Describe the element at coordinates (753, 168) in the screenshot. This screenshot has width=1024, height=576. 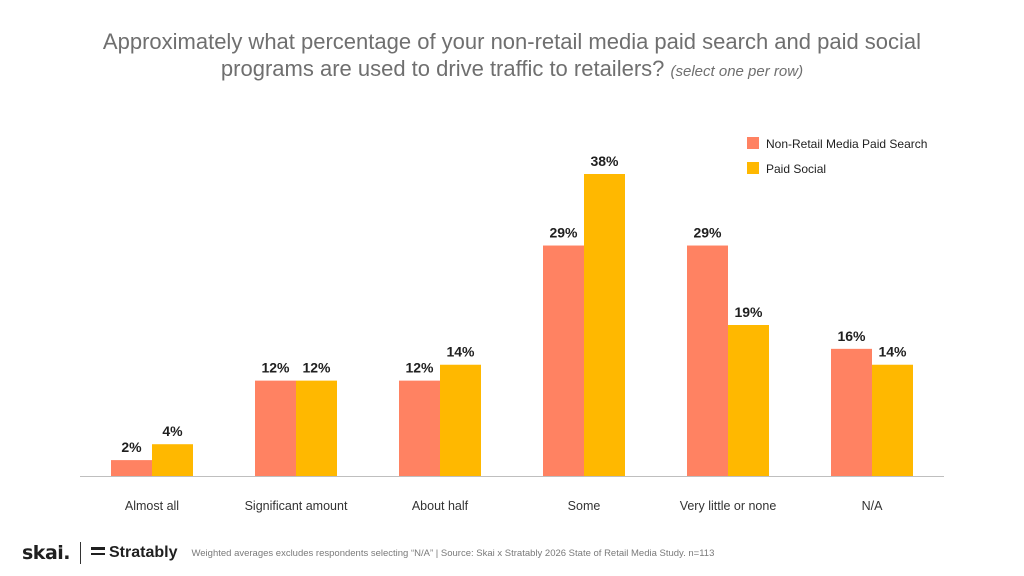
I see `legend-swatch-paid-social` at that location.